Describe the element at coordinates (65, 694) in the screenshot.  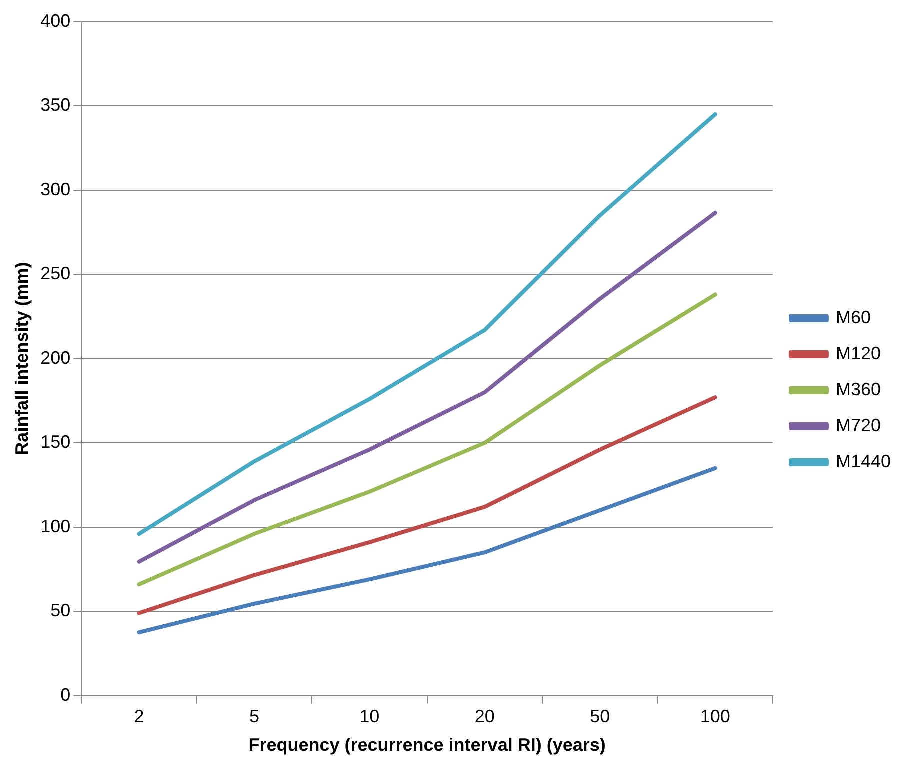
I see `y-tick-label: 0` at that location.